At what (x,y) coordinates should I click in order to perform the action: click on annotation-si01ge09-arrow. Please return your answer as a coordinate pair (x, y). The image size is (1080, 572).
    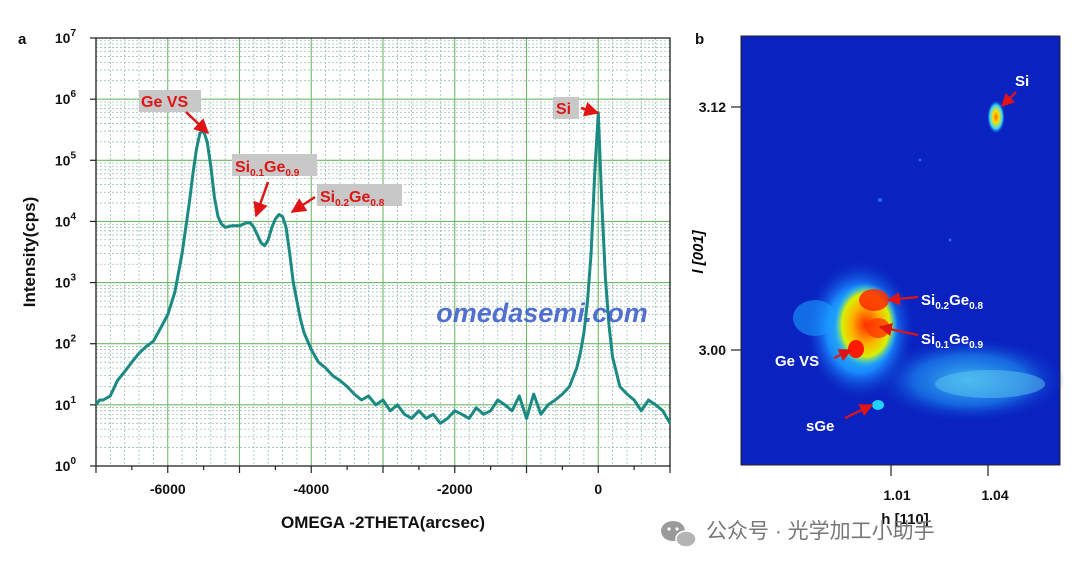
    Looking at the image, I should click on (261, 199).